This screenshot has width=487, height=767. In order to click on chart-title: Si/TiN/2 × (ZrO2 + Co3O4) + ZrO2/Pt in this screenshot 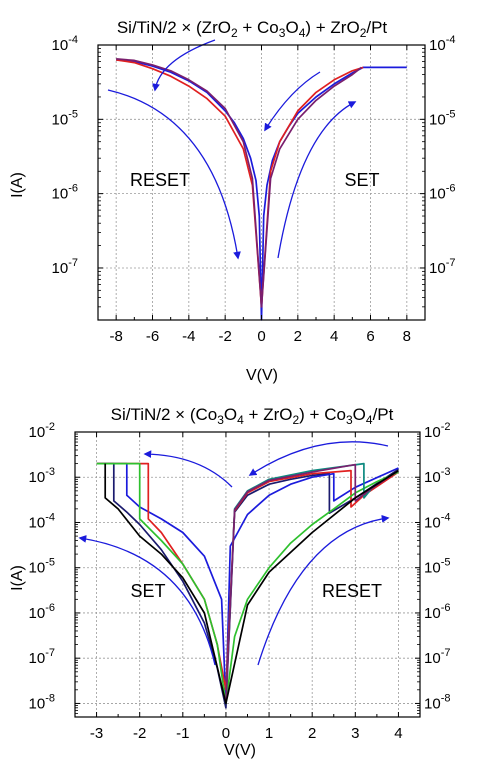, I will do `click(252, 29)`.